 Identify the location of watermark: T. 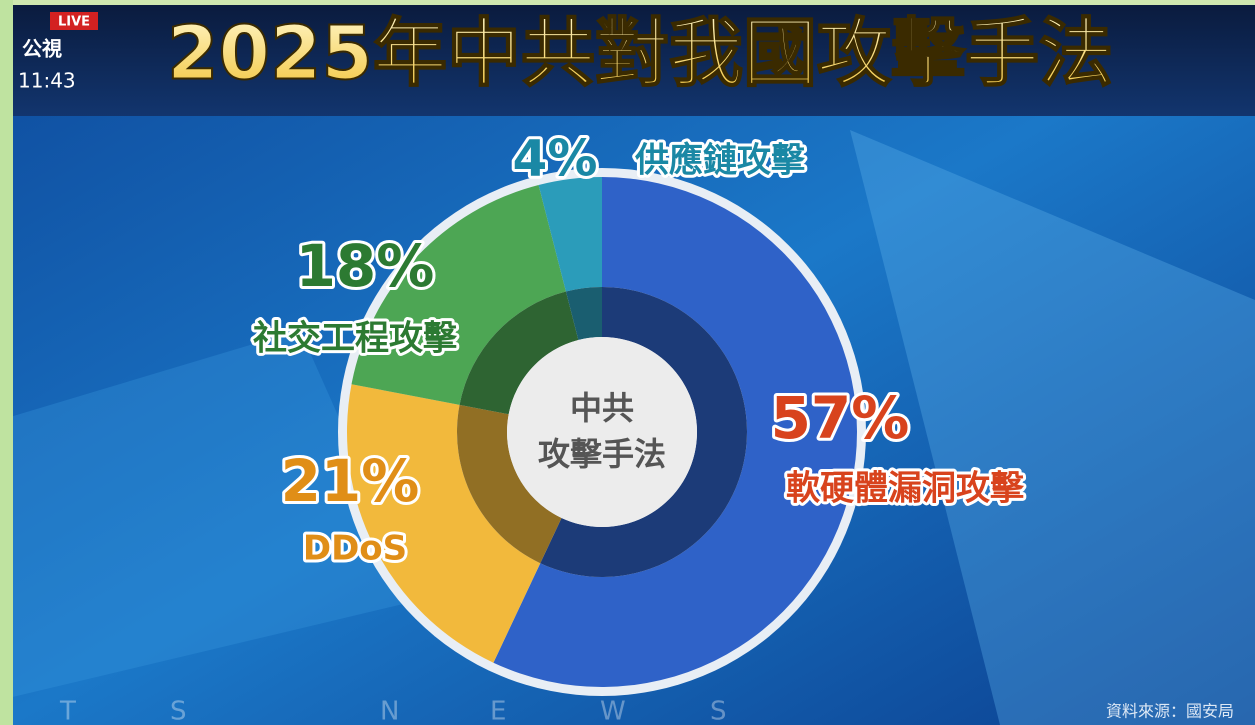
(67, 711).